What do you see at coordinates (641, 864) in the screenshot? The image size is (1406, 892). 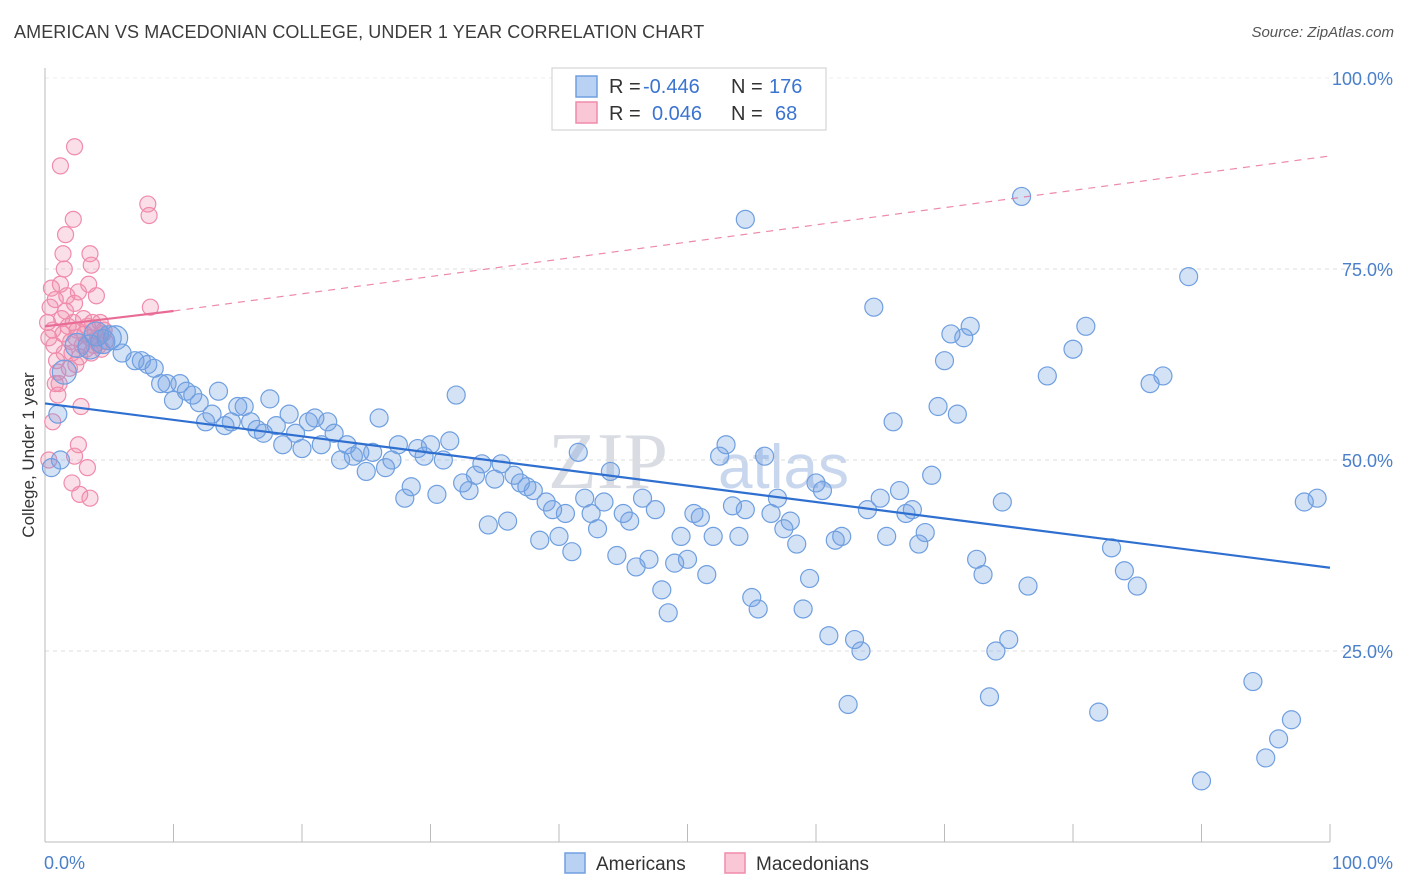 I see `americans-legend-label: Americans` at bounding box center [641, 864].